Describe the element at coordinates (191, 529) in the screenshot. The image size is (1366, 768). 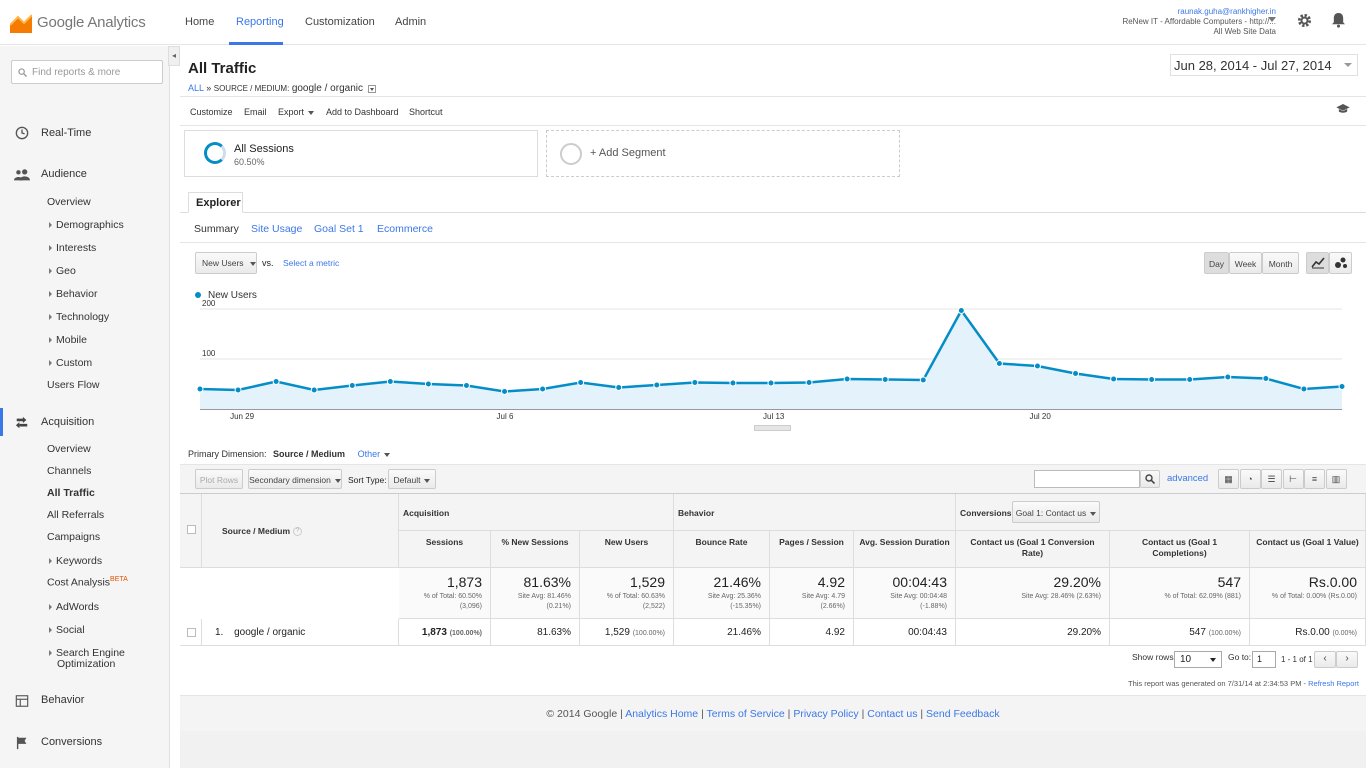
I see `select-all-checkbox` at that location.